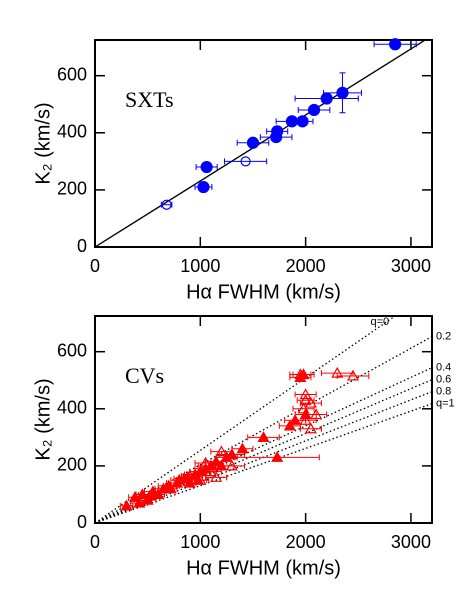 The image size is (468, 610). Describe the element at coordinates (263, 463) in the screenshot. I see `reference-line` at that location.